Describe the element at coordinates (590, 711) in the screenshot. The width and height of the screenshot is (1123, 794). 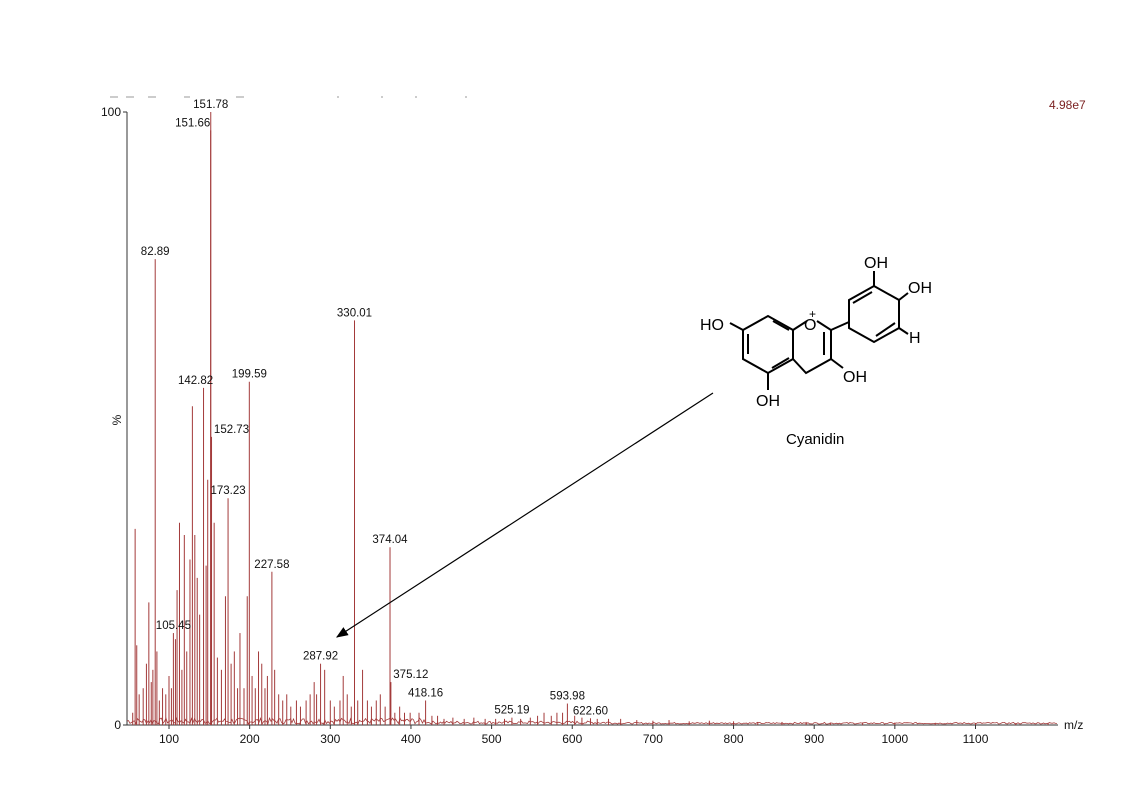
I see `peak-label: 622.60` at that location.